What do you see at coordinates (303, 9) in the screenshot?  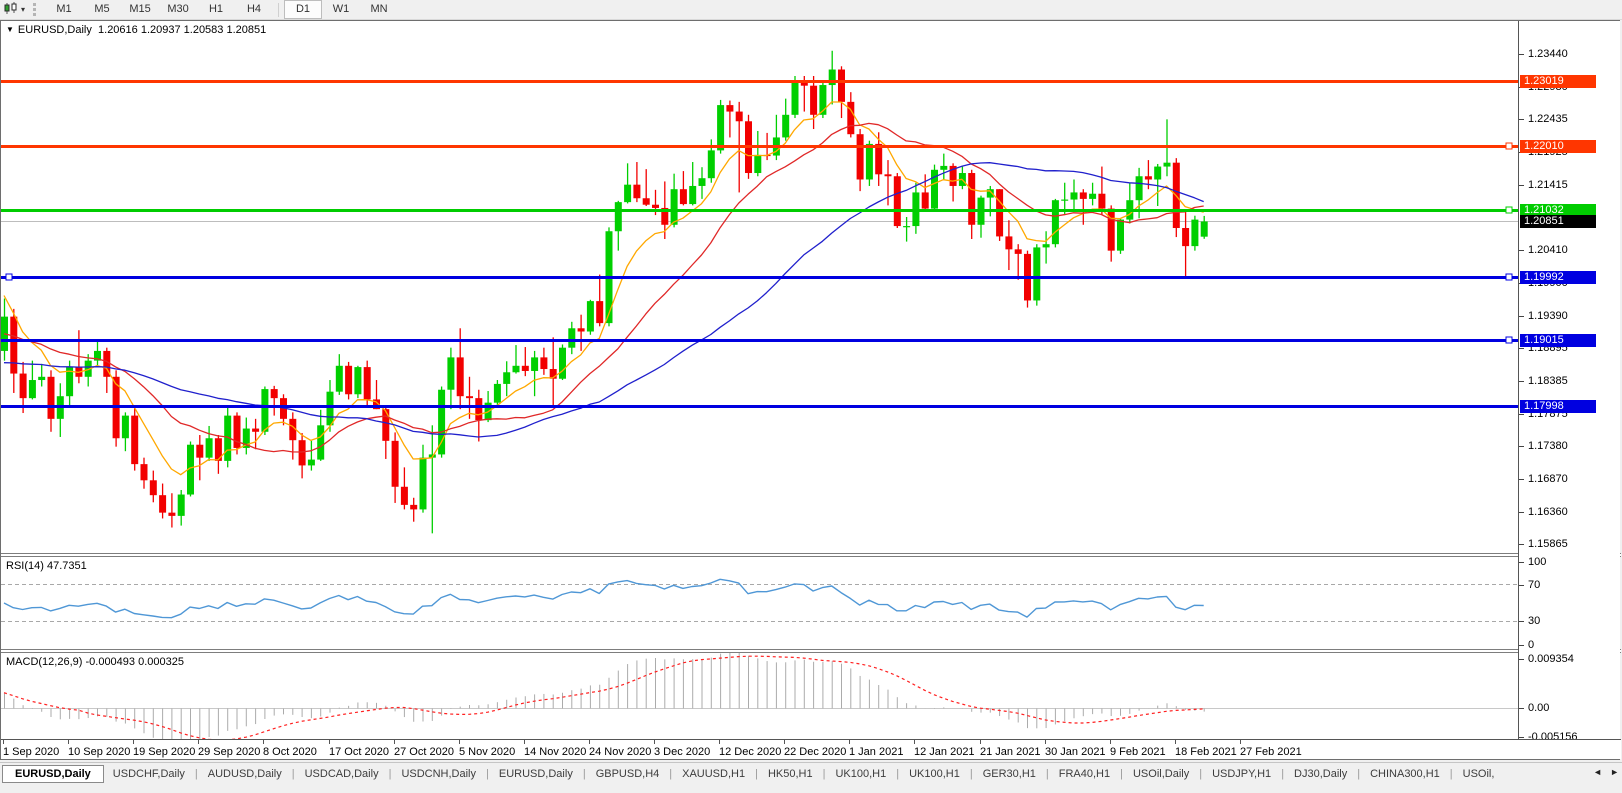 I see `timeframe-button-d1: D1` at bounding box center [303, 9].